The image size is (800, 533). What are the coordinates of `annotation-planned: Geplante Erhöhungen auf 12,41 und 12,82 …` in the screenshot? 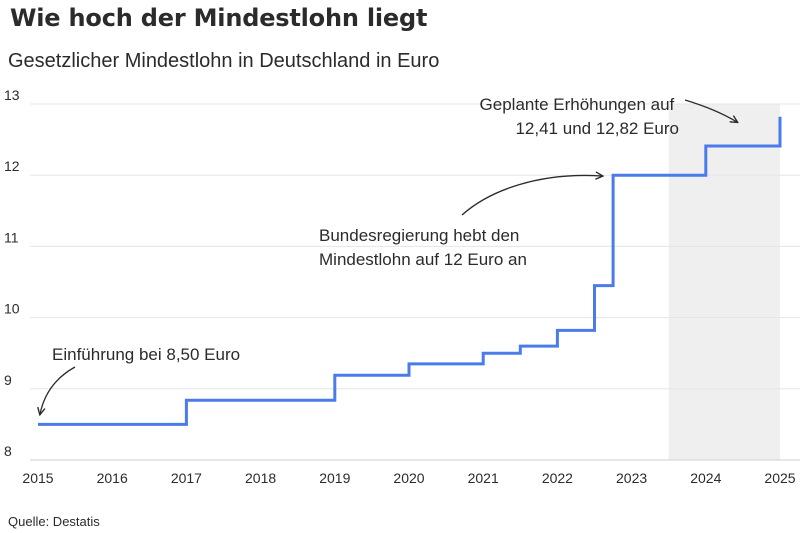 It's located at (579, 116).